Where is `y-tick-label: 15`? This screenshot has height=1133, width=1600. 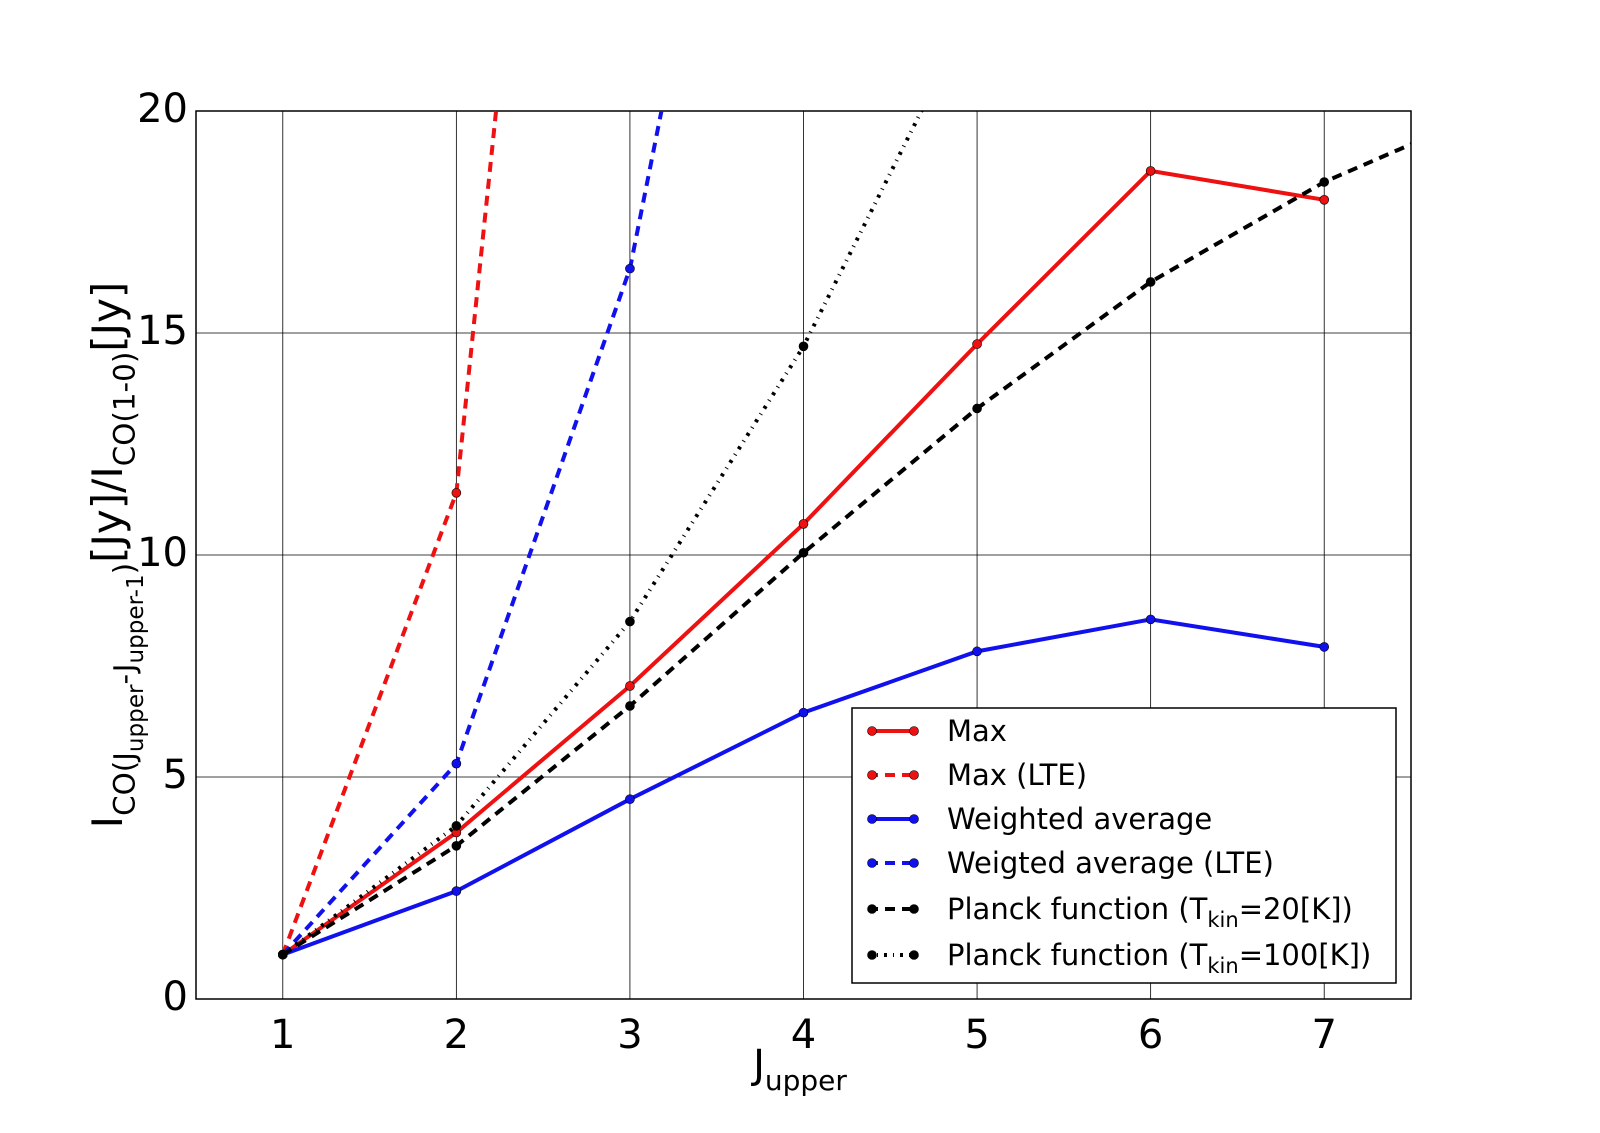
y-tick-label: 15 is located at coordinates (162, 331).